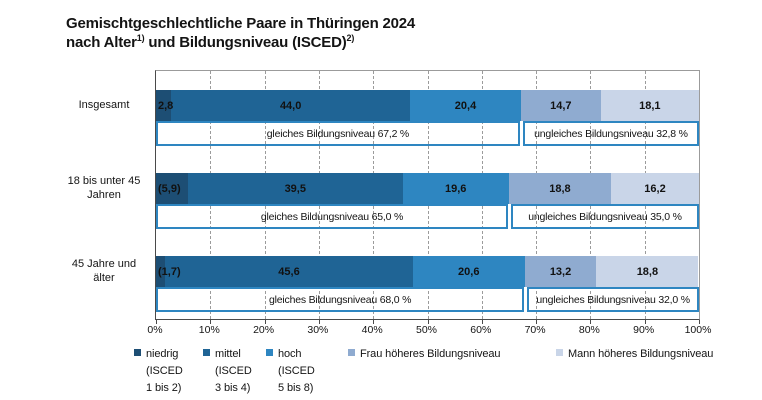  What do you see at coordinates (209, 330) in the screenshot?
I see `x-axis-label: 10%` at bounding box center [209, 330].